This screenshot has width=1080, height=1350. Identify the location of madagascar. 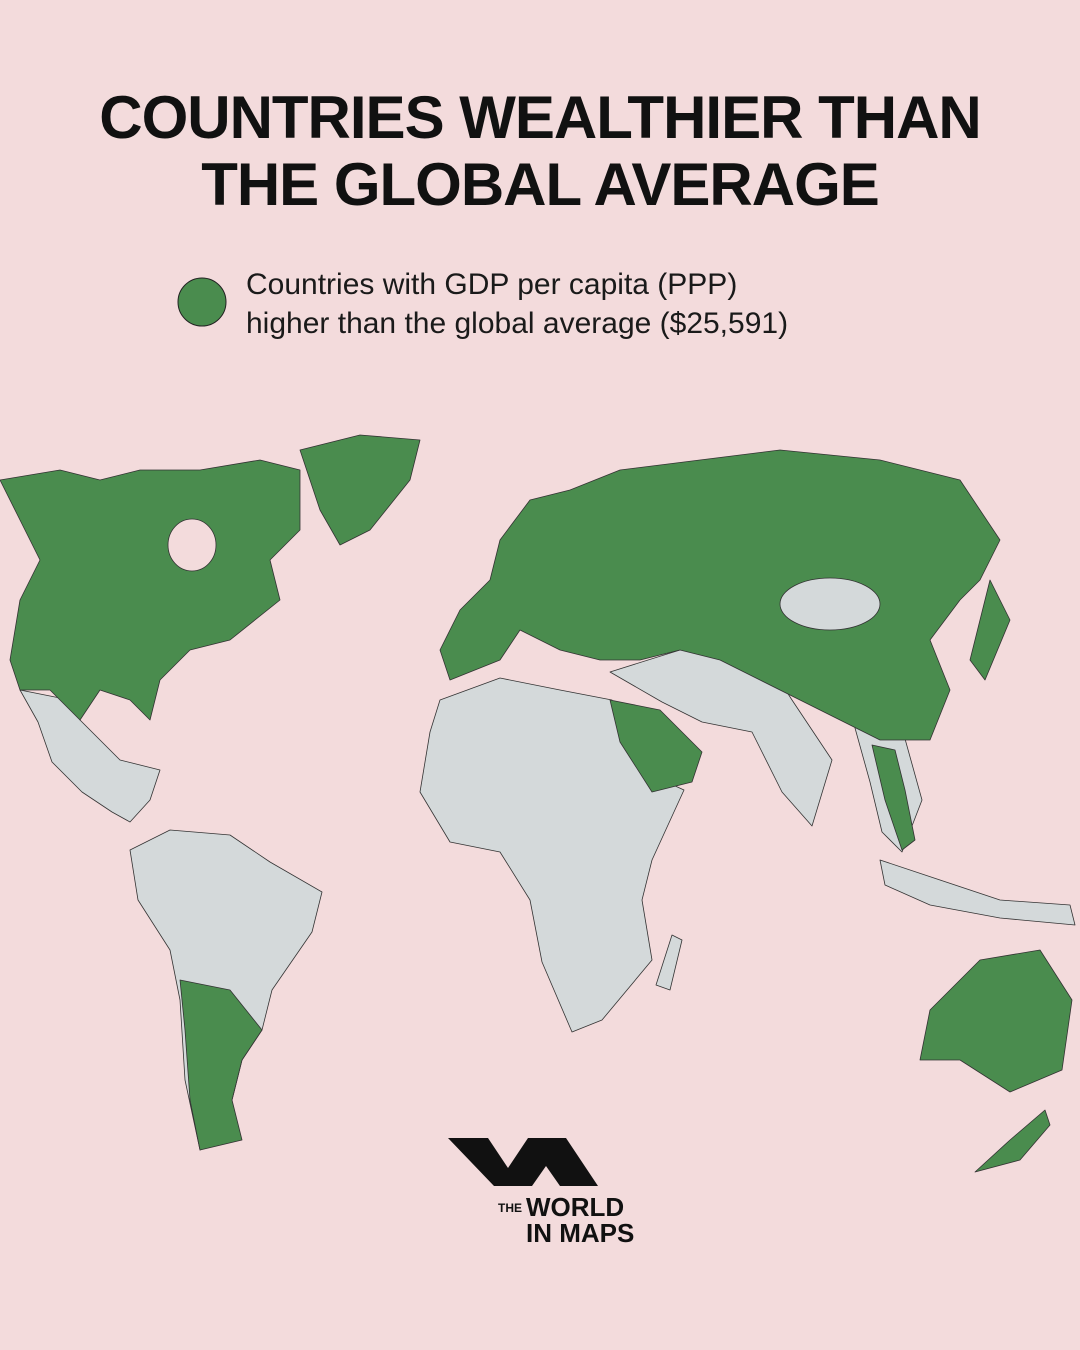
(669, 962).